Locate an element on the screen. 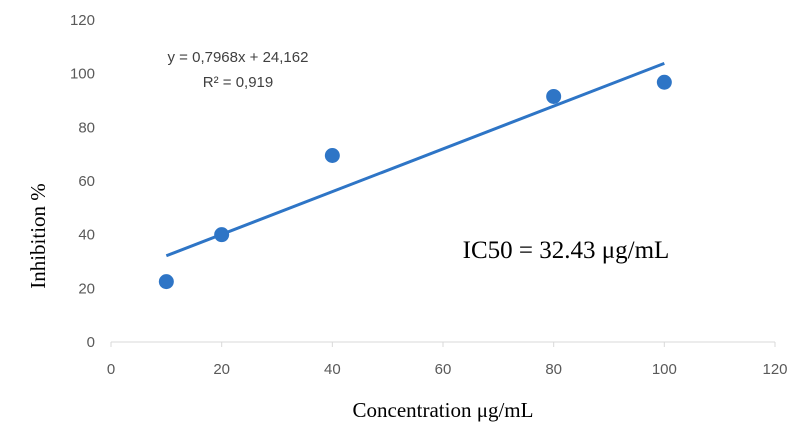 The width and height of the screenshot is (807, 433). y-axis-title: Inhibition % is located at coordinates (38, 236).